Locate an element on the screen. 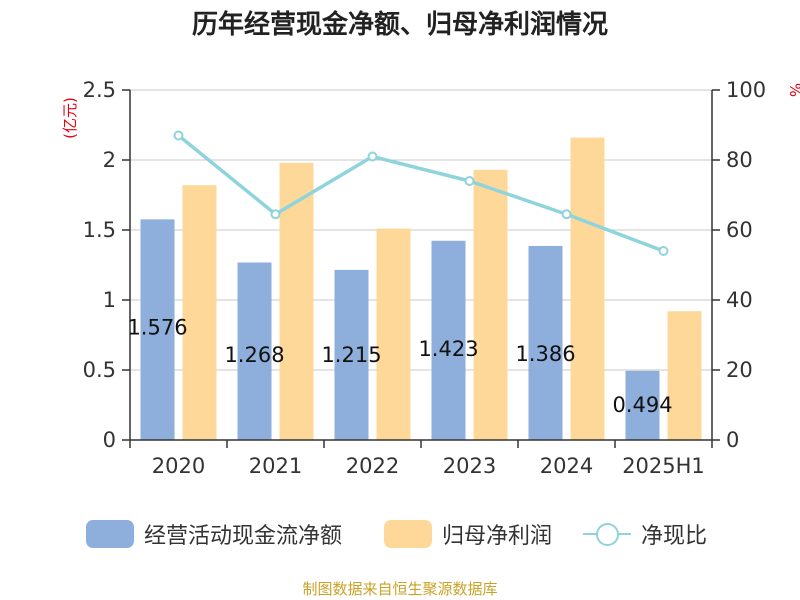 This screenshot has width=800, height=600. data-label-cashflow: 1.215 is located at coordinates (351, 355).